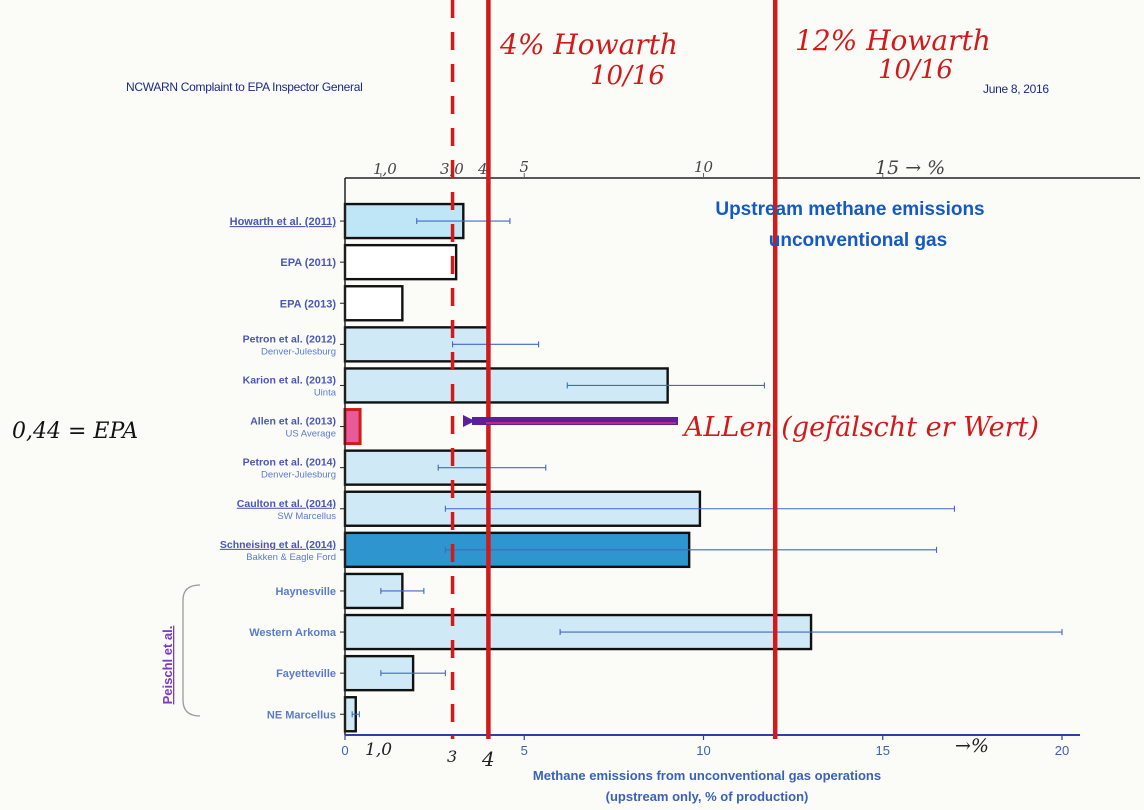  Describe the element at coordinates (291, 557) in the screenshot. I see `category-sublabel-8: Bakken & Eagle Ford` at that location.